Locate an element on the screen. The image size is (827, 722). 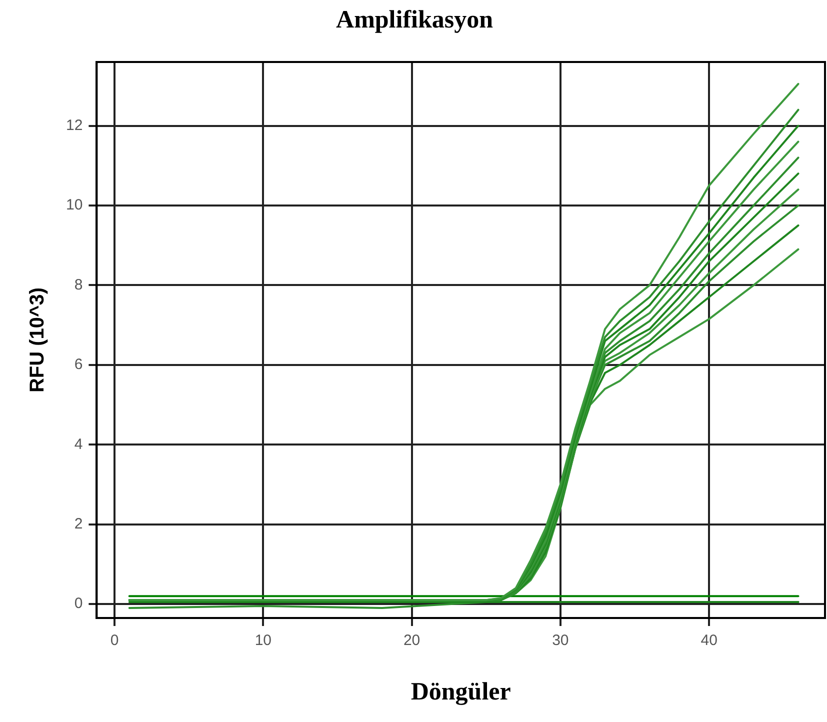
y-tick-label: 8 is located at coordinates (78, 285).